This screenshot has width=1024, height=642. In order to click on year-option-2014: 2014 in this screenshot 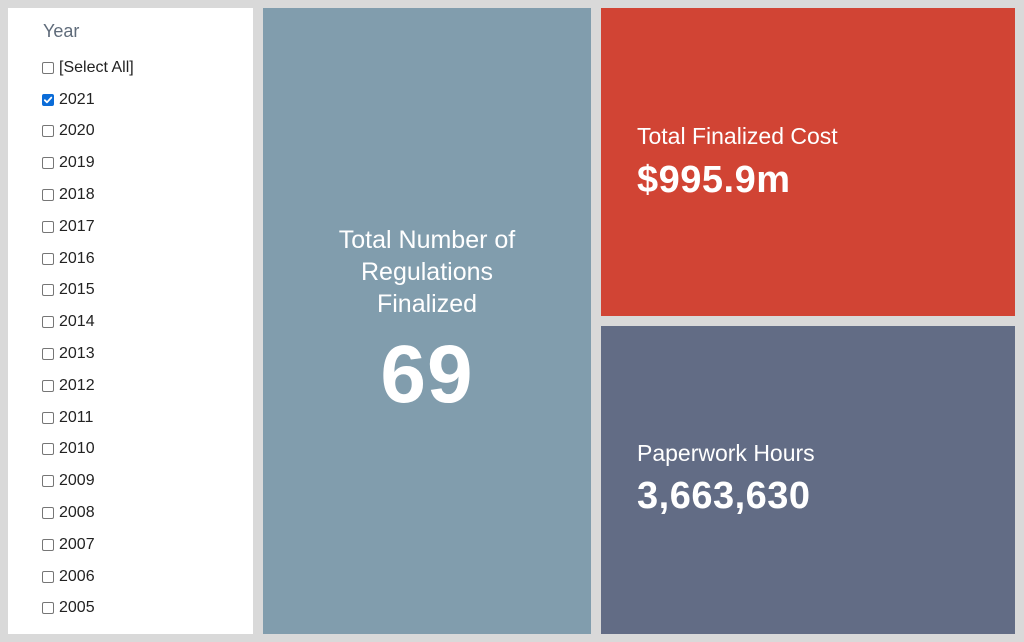, I will do `click(147, 322)`.